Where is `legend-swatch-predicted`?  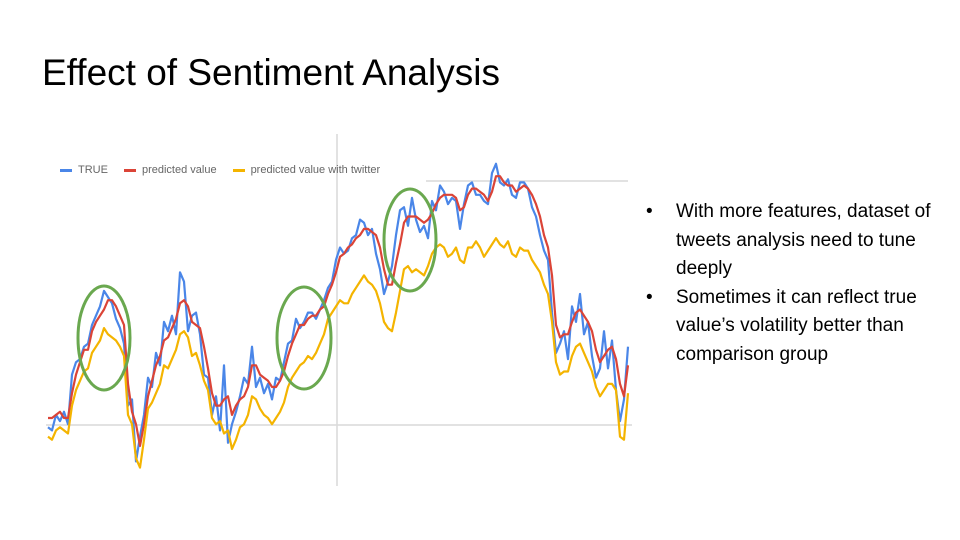
legend-swatch-predicted is located at coordinates (129, 170).